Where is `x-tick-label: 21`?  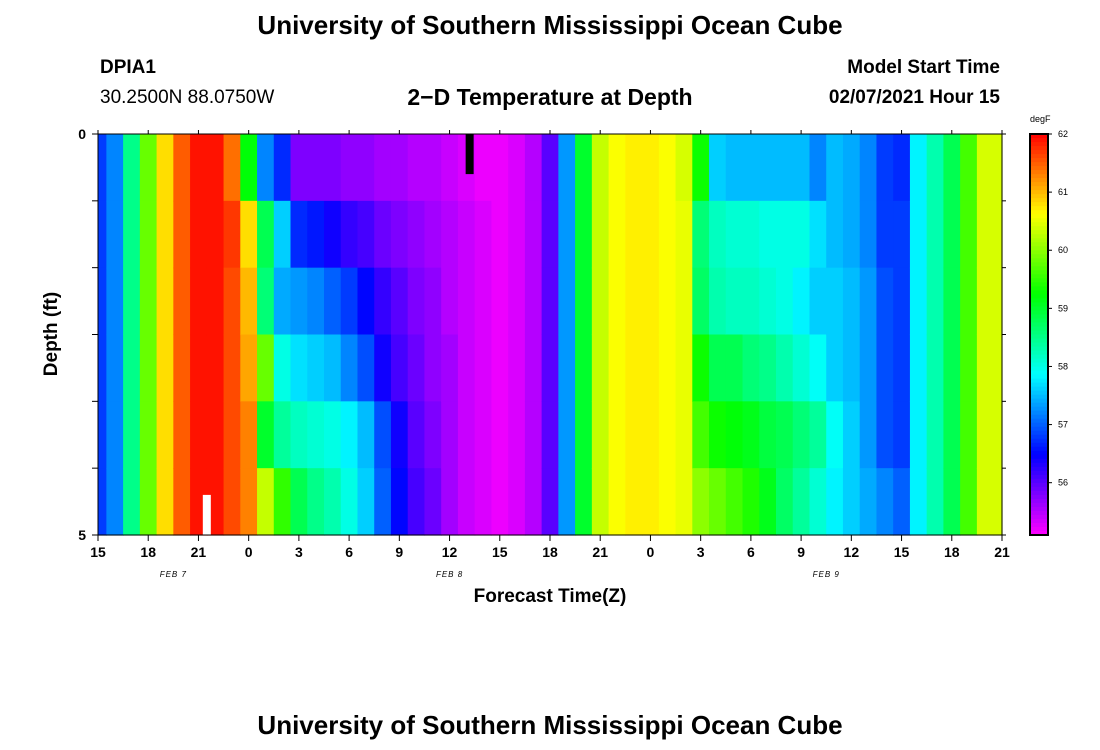 x-tick-label: 21 is located at coordinates (600, 552).